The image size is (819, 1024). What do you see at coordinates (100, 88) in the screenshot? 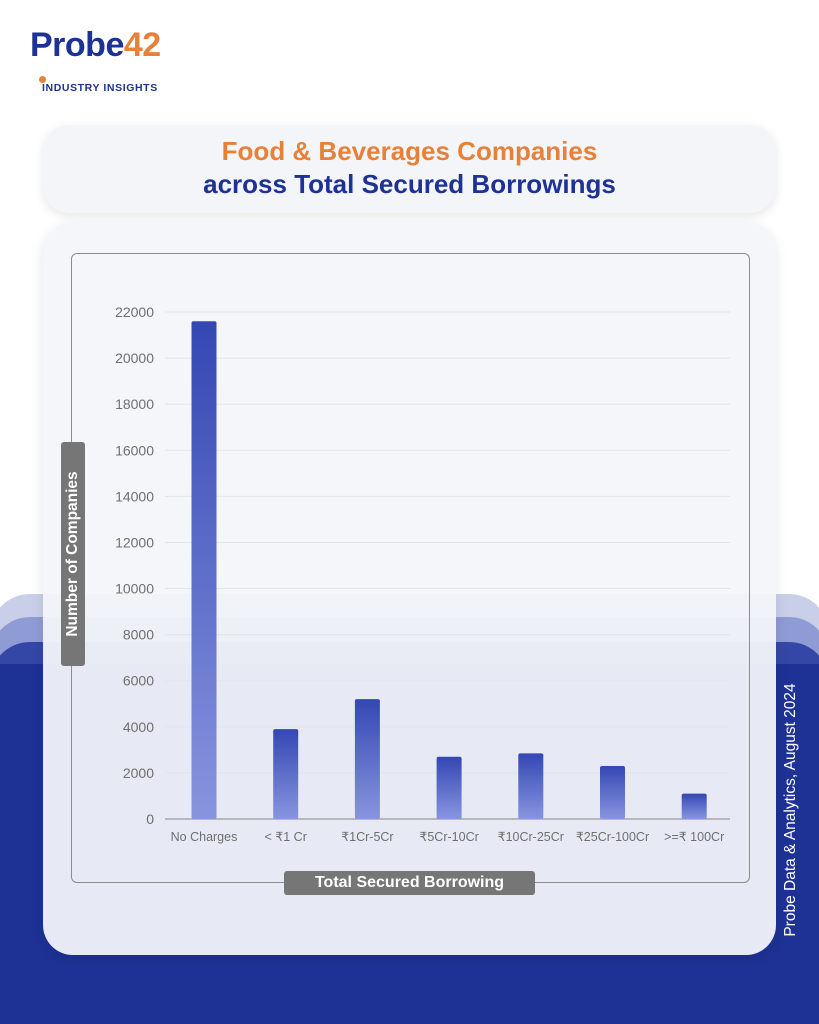
I see `logo-tagline: INDUSTRY INSIGHTS` at bounding box center [100, 88].